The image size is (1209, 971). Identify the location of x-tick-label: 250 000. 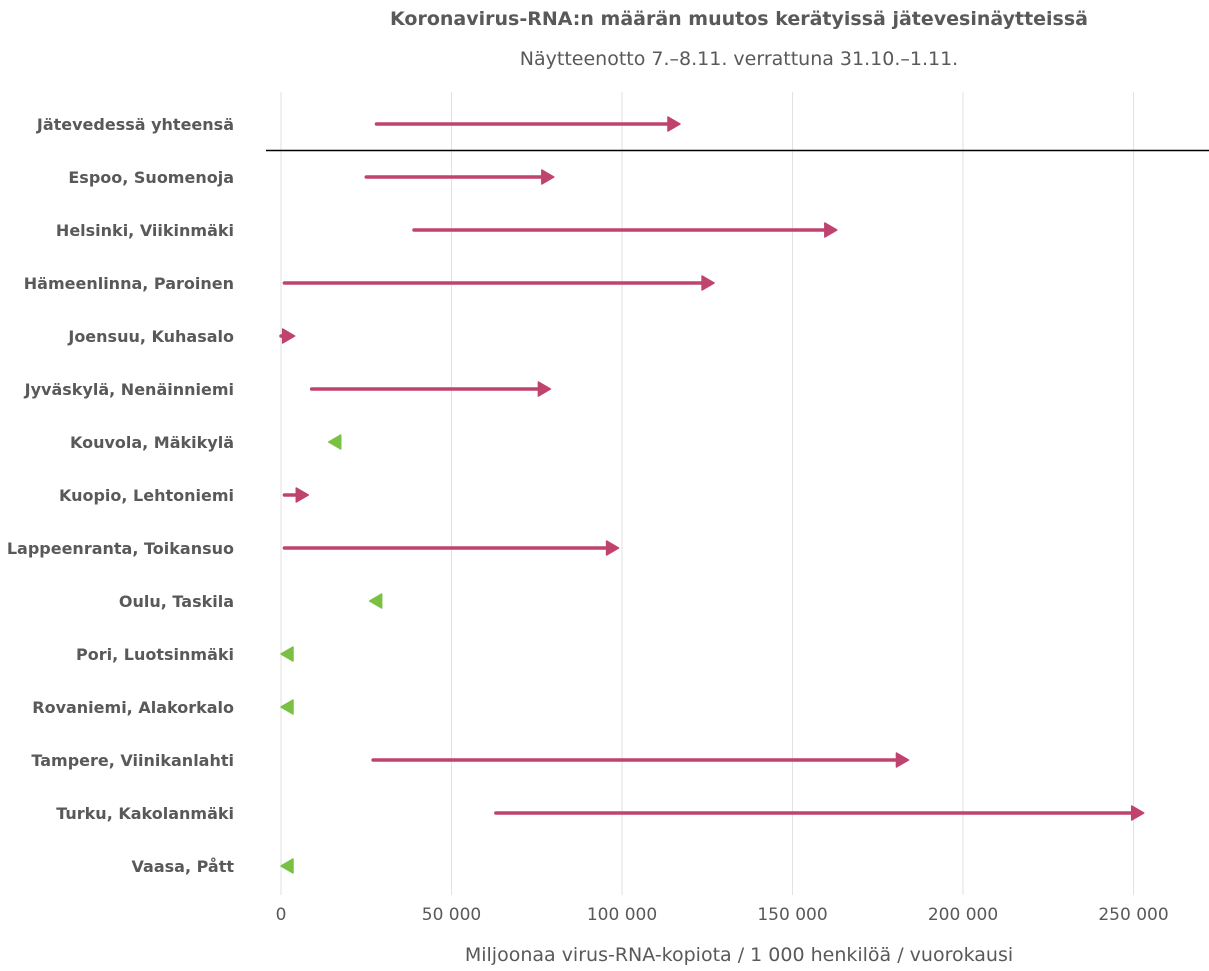
(1133, 915).